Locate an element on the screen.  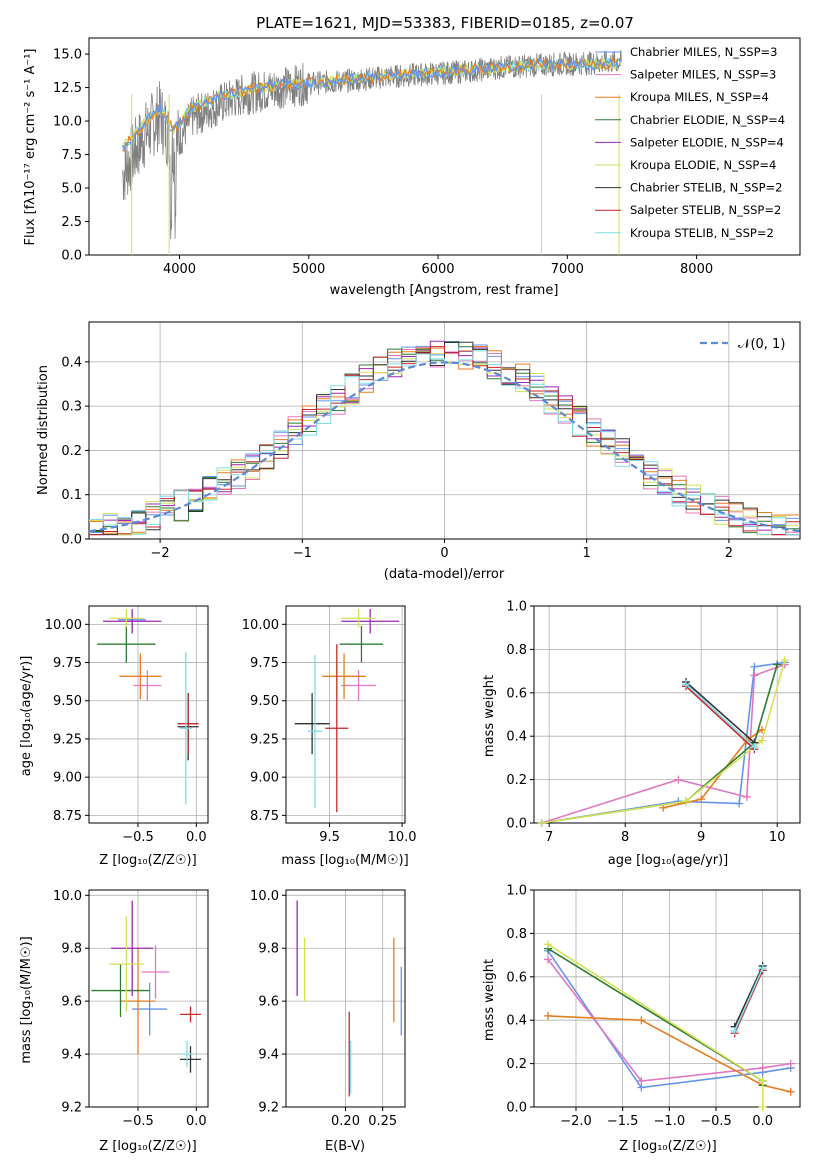
hist-step is located at coordinates (444, 443).